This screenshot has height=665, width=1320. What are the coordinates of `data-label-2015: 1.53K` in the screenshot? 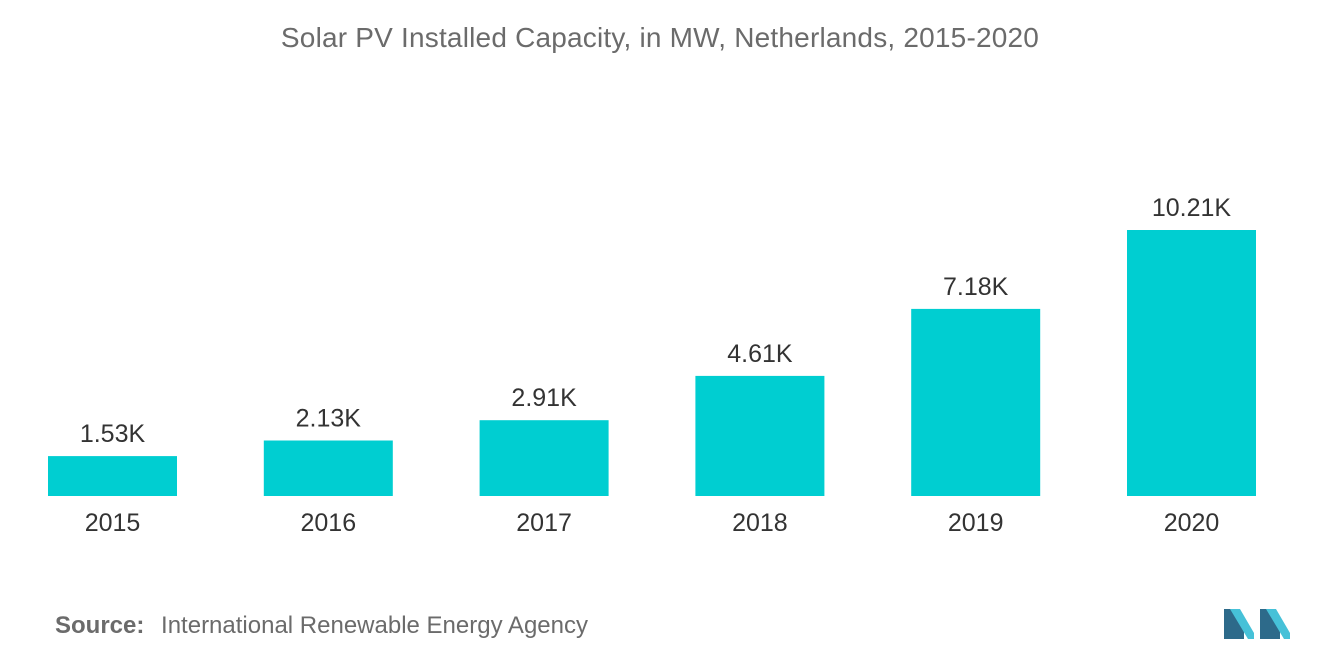 It's located at (113, 434).